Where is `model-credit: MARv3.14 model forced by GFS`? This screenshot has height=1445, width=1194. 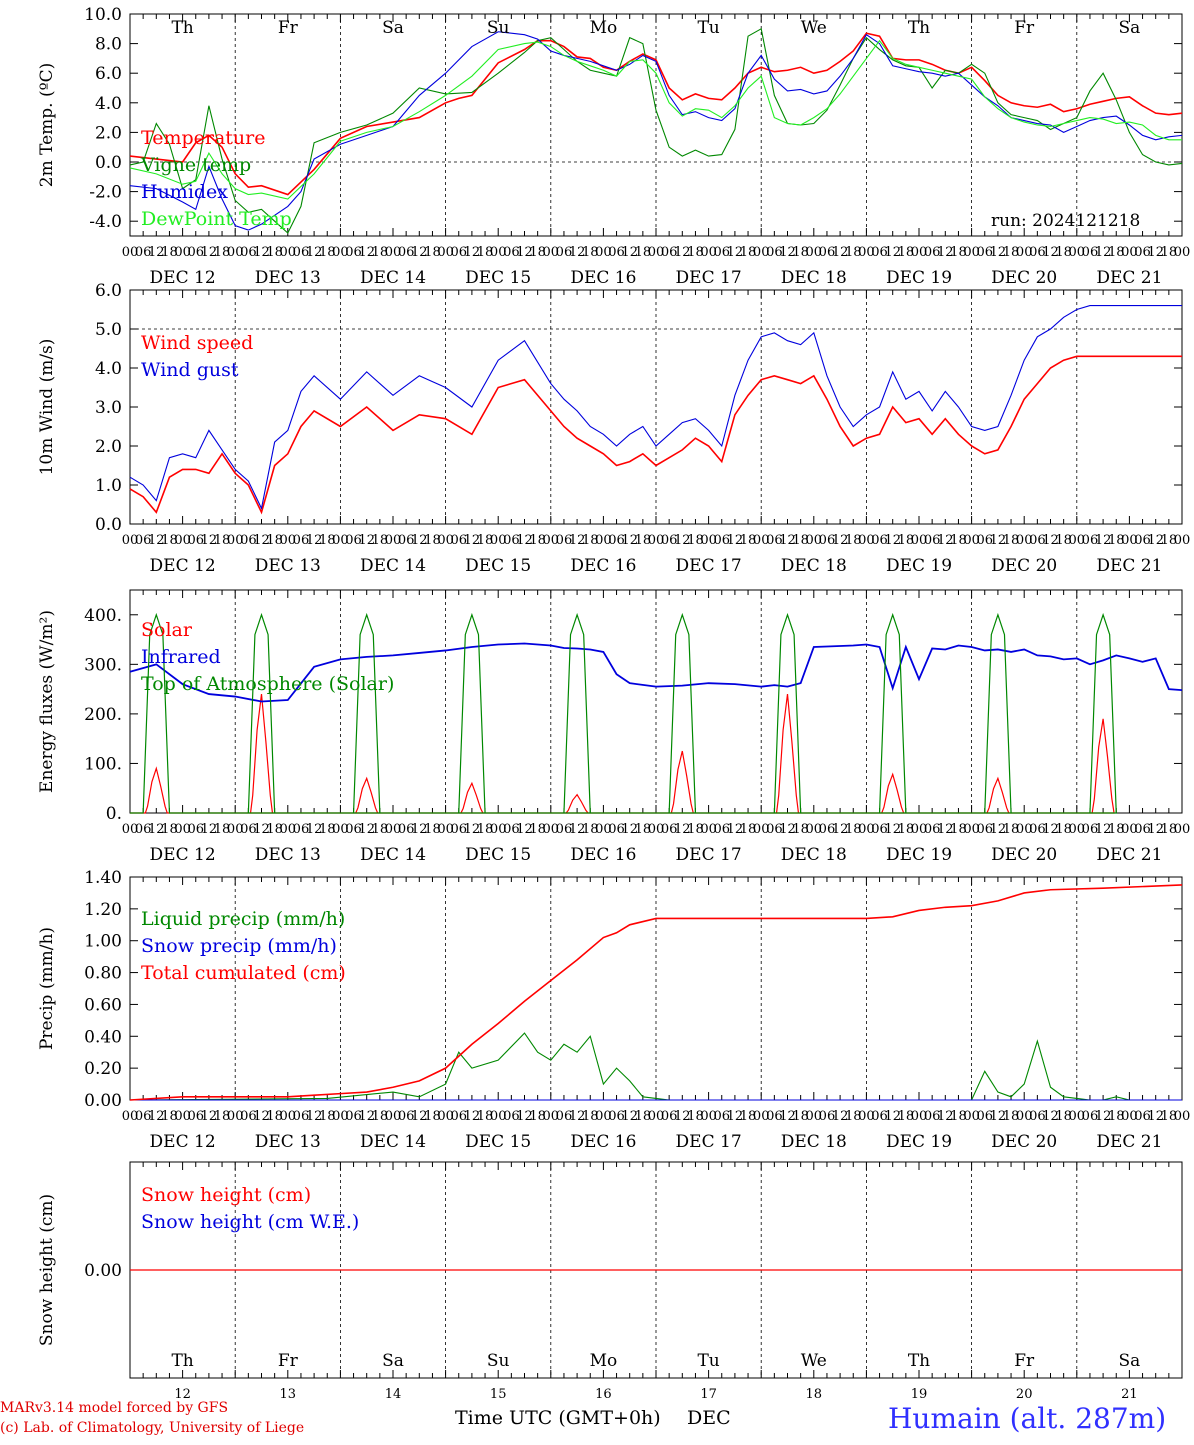
model-credit: MARv3.14 model forced by GFS is located at coordinates (114, 1408).